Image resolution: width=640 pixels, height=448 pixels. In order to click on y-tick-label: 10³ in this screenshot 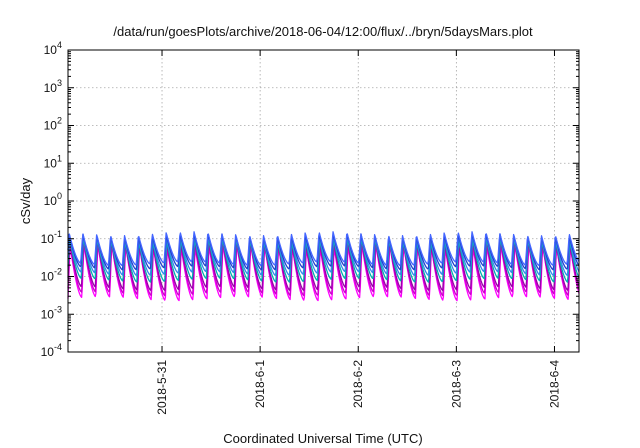, I will do `click(53, 86)`.